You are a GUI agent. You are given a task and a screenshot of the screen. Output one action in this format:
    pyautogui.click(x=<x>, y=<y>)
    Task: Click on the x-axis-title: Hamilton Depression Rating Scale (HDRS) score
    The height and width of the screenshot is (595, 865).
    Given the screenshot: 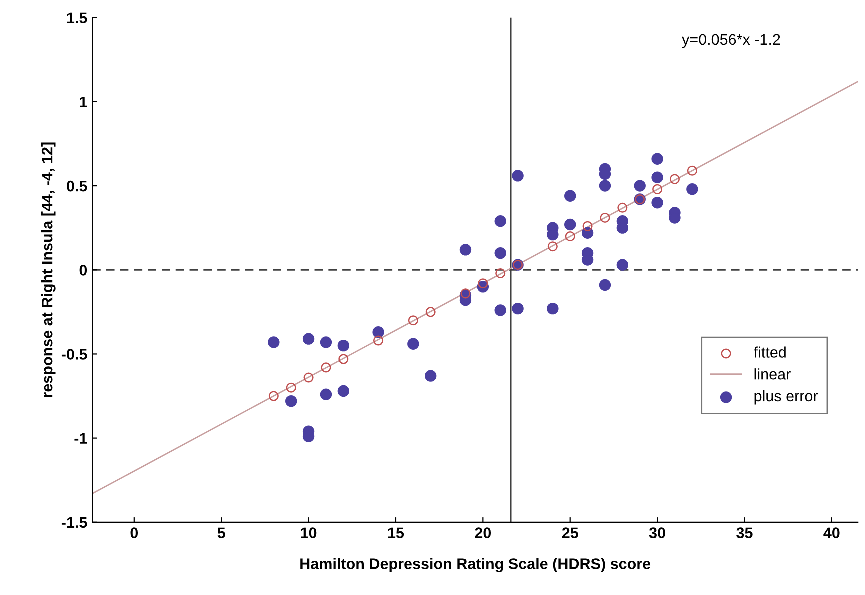 What is the action you would take?
    pyautogui.click(x=475, y=565)
    